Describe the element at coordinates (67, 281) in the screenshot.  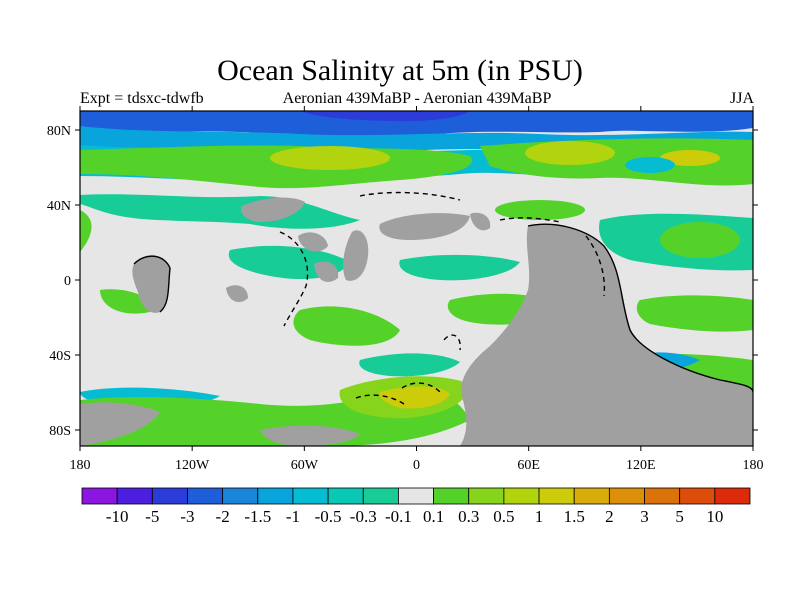
I see `lat-tick-label: 0` at that location.